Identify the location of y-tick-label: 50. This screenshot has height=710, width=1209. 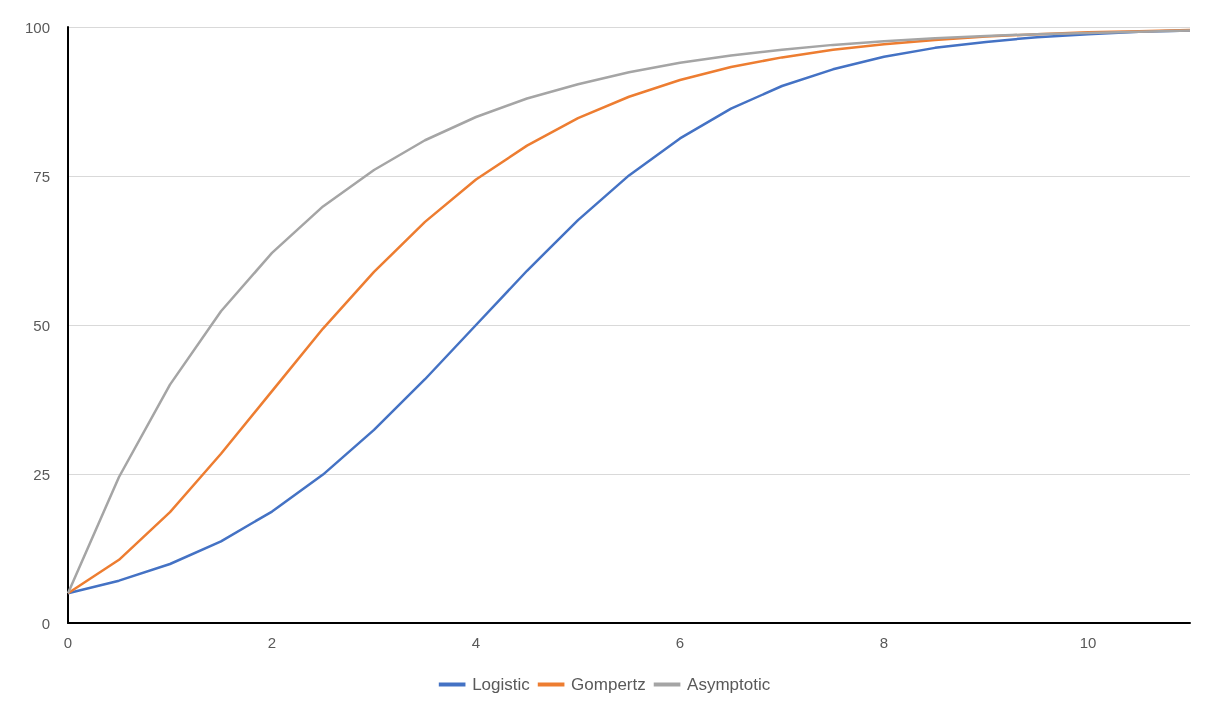
(41, 325).